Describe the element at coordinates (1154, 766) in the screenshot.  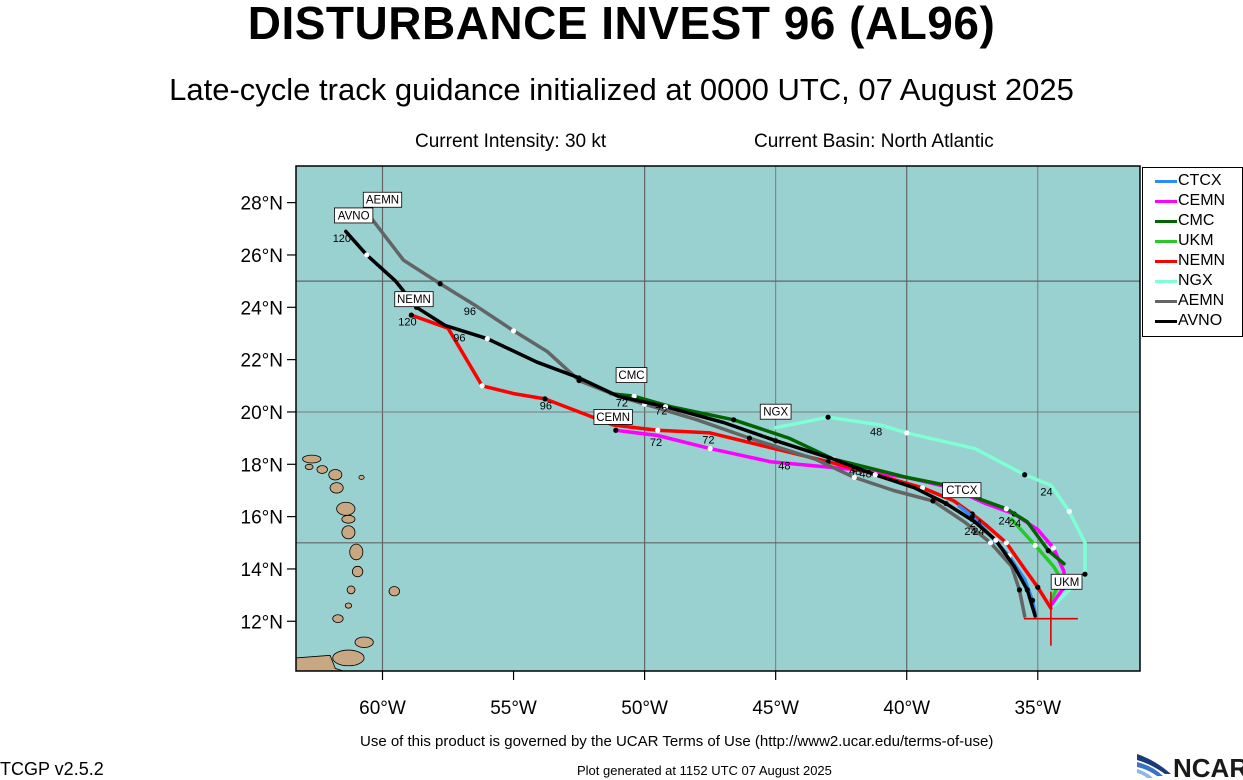
I see `ncar-logo-mark` at that location.